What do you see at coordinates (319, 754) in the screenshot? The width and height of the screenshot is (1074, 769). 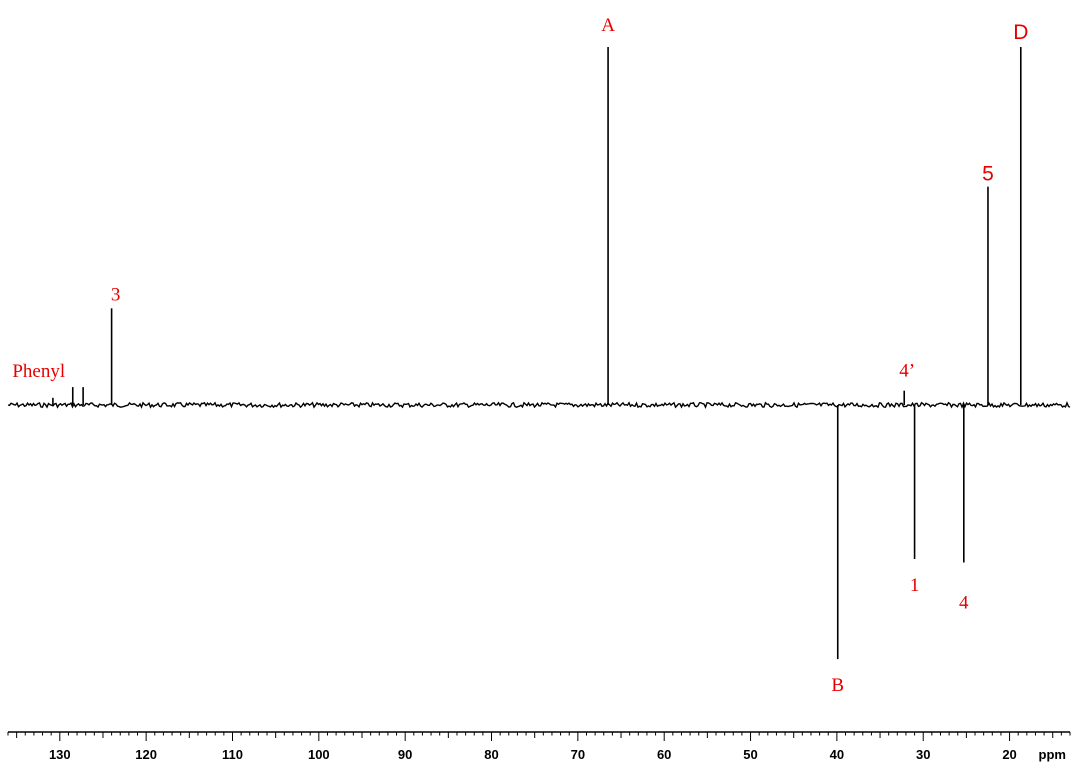 I see `x-tick-label: 100` at bounding box center [319, 754].